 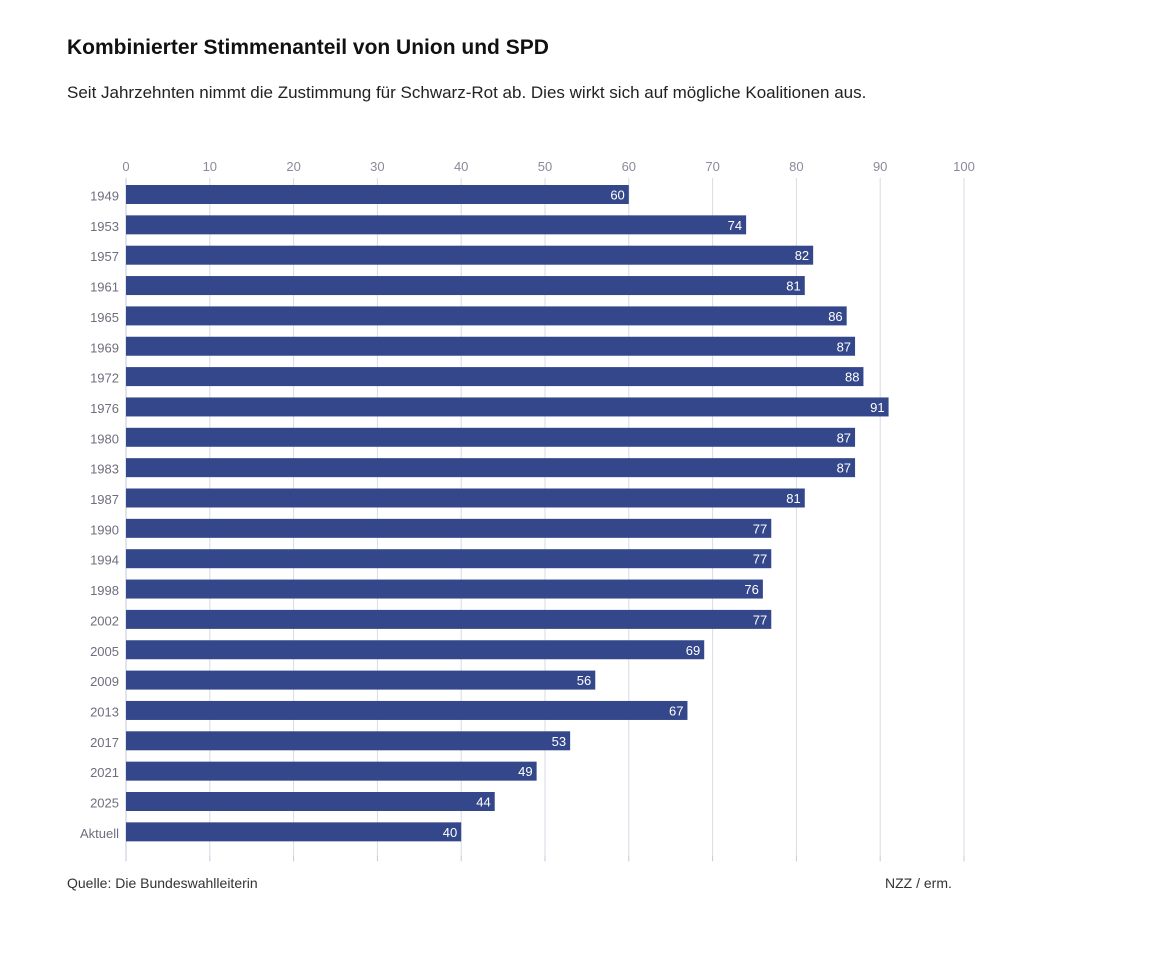 What do you see at coordinates (104, 317) in the screenshot?
I see `category-label: 1965` at bounding box center [104, 317].